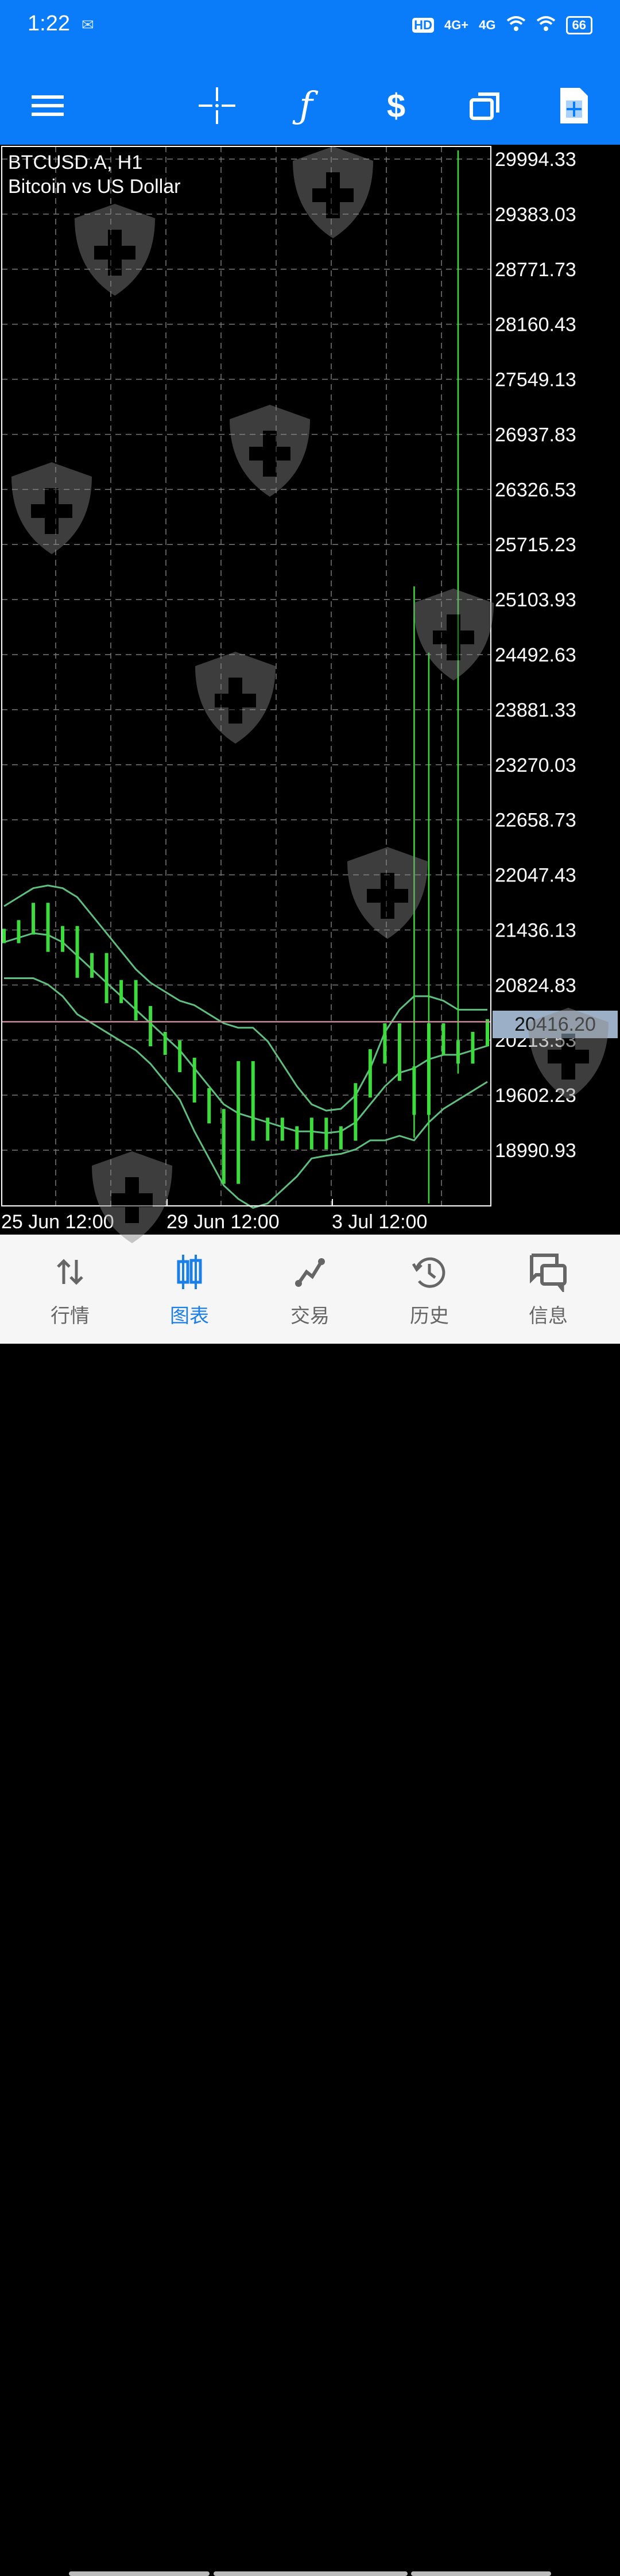  I want to click on chart-header: BTCUSD.A, H1 Bitcoin vs US Dollar, so click(94, 174).